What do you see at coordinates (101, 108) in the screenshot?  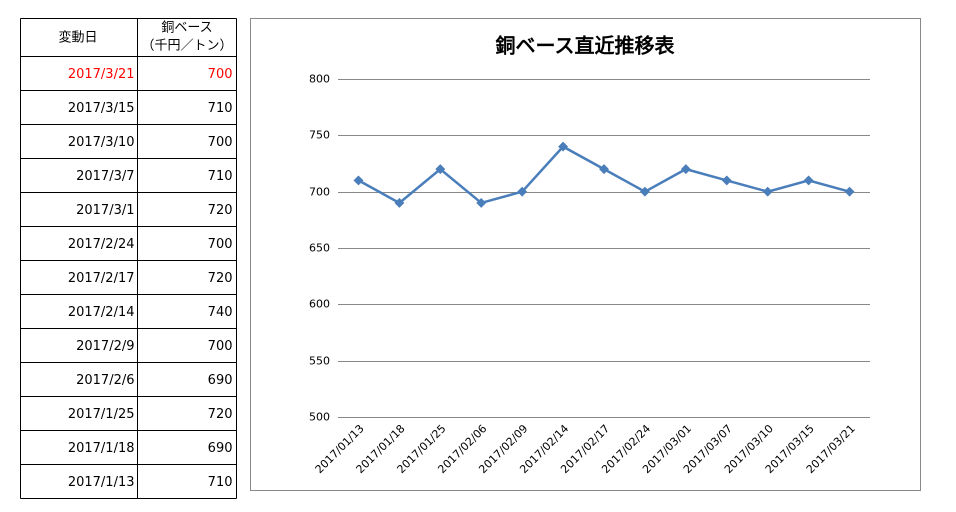 I see `date-cell: 2017/3/15` at bounding box center [101, 108].